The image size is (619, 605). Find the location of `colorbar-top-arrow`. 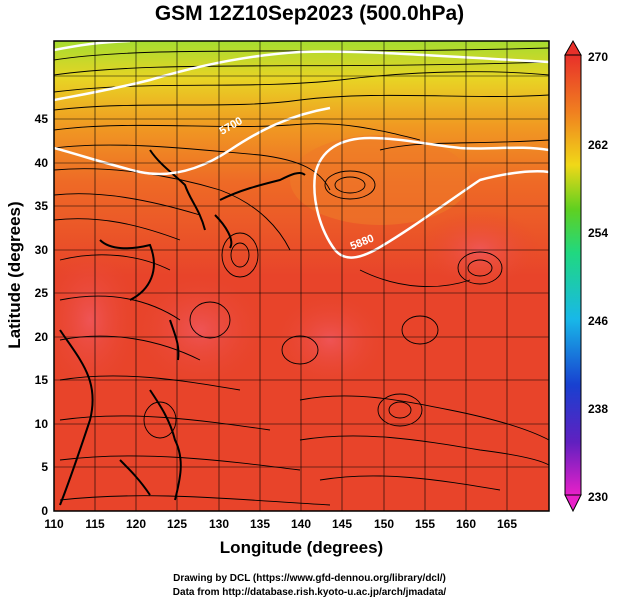

colorbar-top-arrow is located at coordinates (573, 47).